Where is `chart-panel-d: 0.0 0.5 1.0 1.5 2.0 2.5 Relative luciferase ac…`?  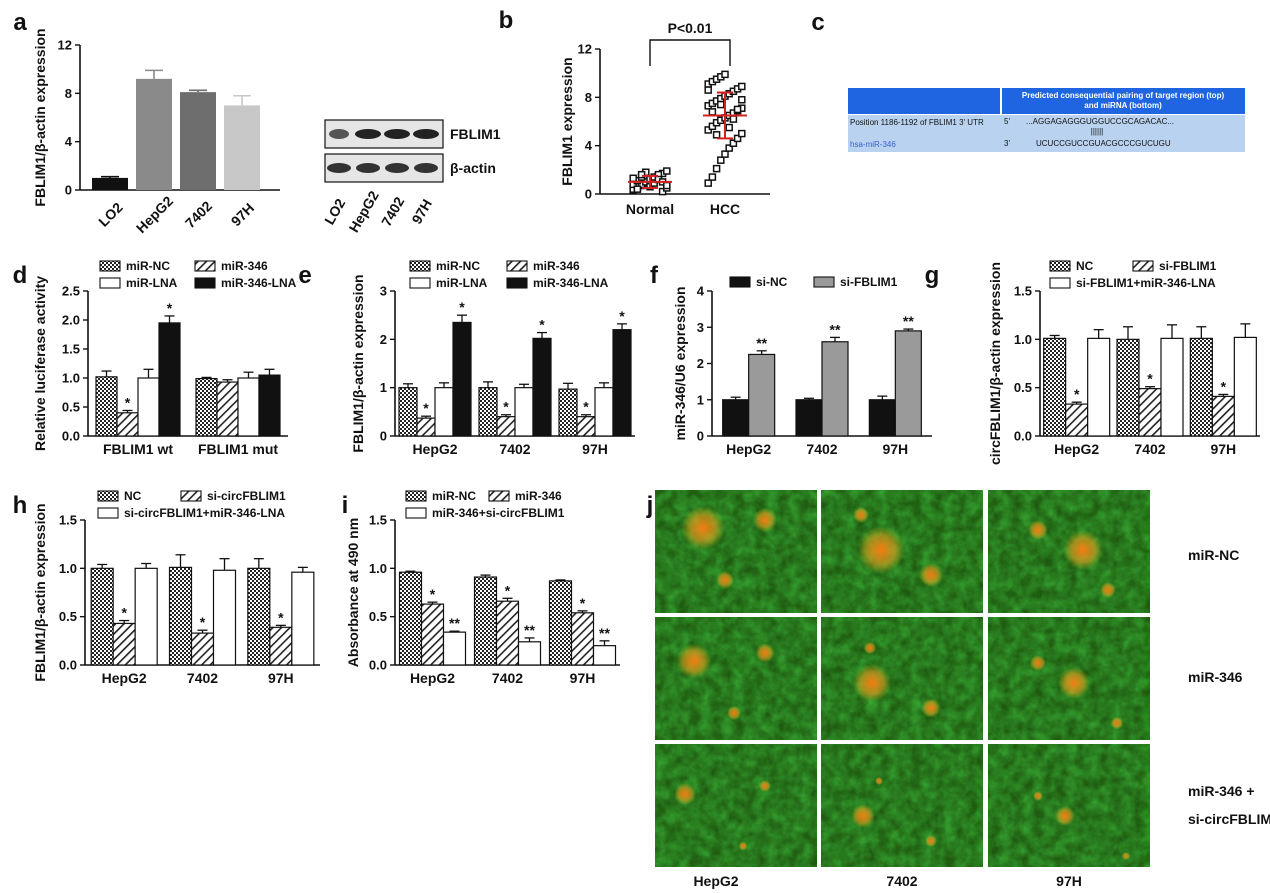 chart-panel-d: 0.0 0.5 1.0 1.5 2.0 2.5 Relative luciferase ac… is located at coordinates (164, 358).